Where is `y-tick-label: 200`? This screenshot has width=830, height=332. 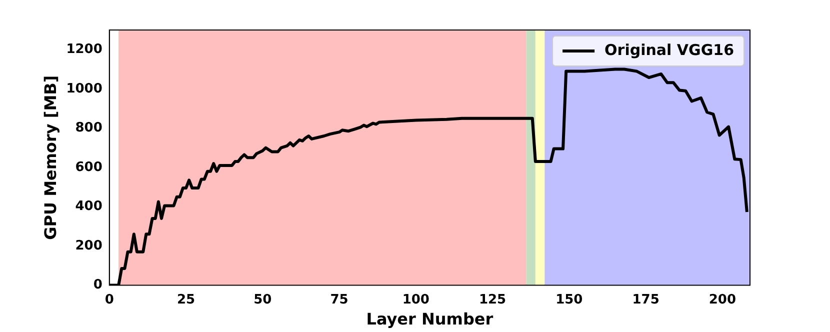
y-tick-label: 200 is located at coordinates (88, 246).